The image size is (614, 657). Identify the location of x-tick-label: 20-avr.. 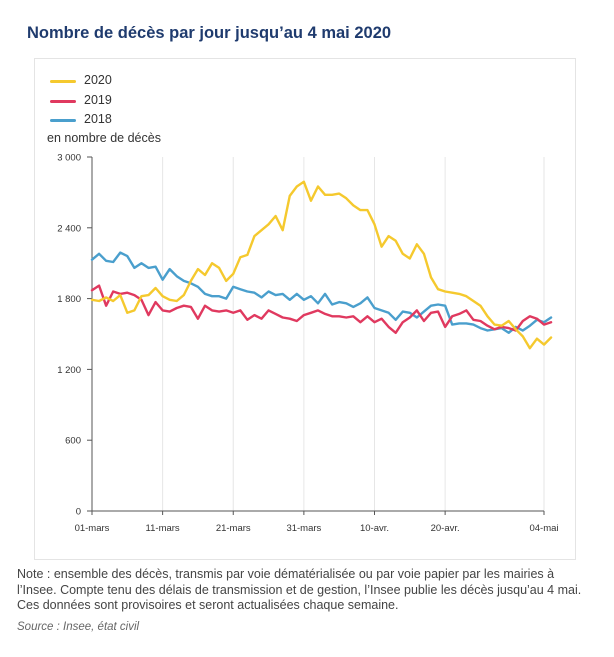
(445, 528).